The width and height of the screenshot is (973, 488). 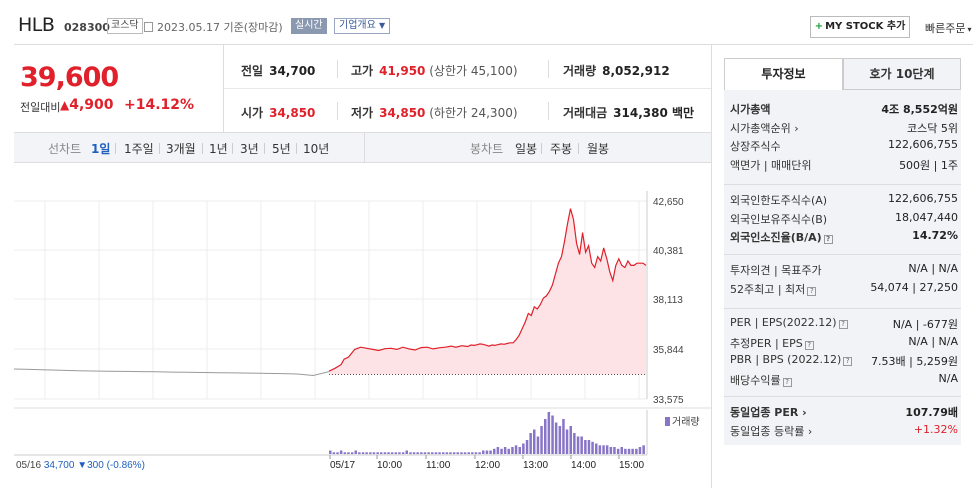 What do you see at coordinates (583, 465) in the screenshot?
I see `x-tick-label: 14:00` at bounding box center [583, 465].